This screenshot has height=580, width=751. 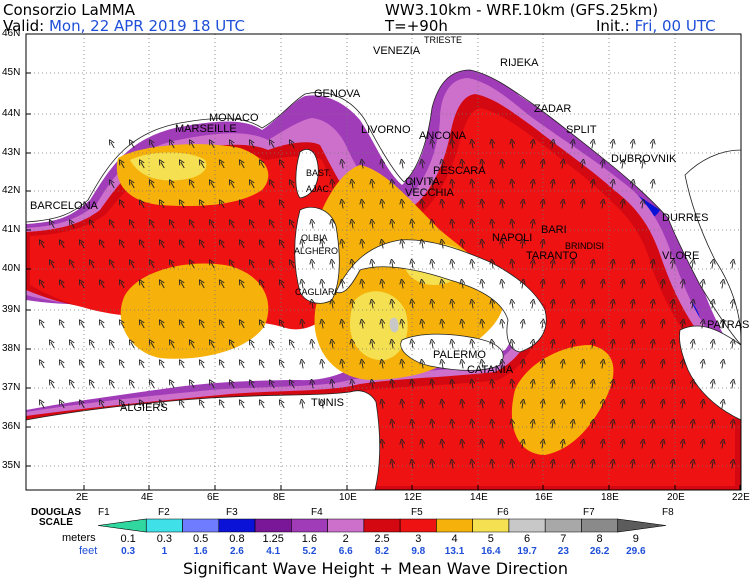 What do you see at coordinates (144, 408) in the screenshot?
I see `city-label: ALGIERS` at bounding box center [144, 408].